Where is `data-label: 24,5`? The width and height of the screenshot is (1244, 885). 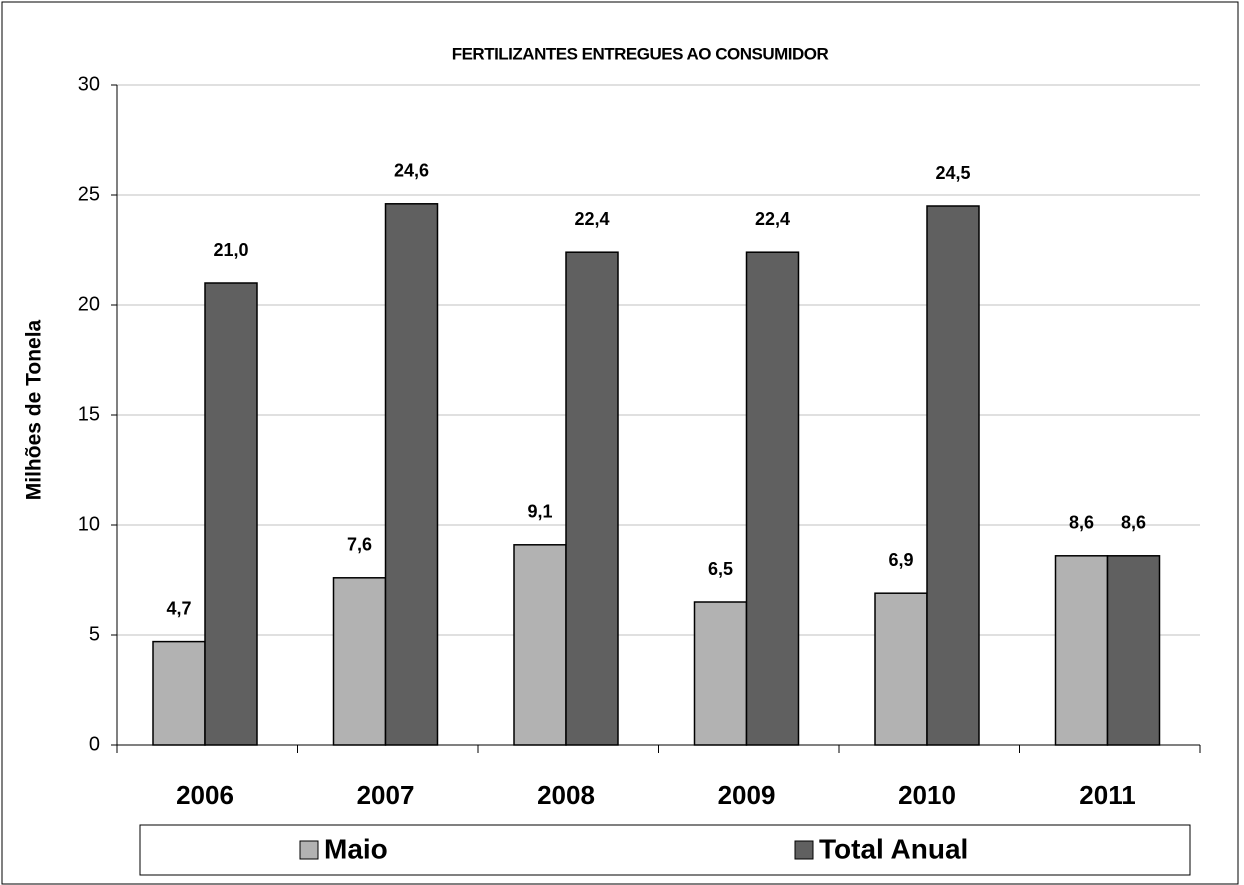 data-label: 24,5 is located at coordinates (952, 173).